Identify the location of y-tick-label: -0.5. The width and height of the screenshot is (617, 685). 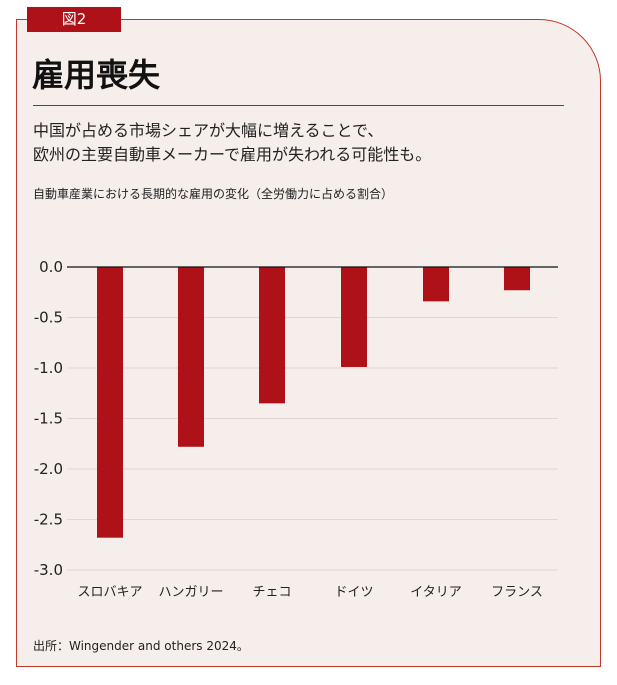
(48, 318).